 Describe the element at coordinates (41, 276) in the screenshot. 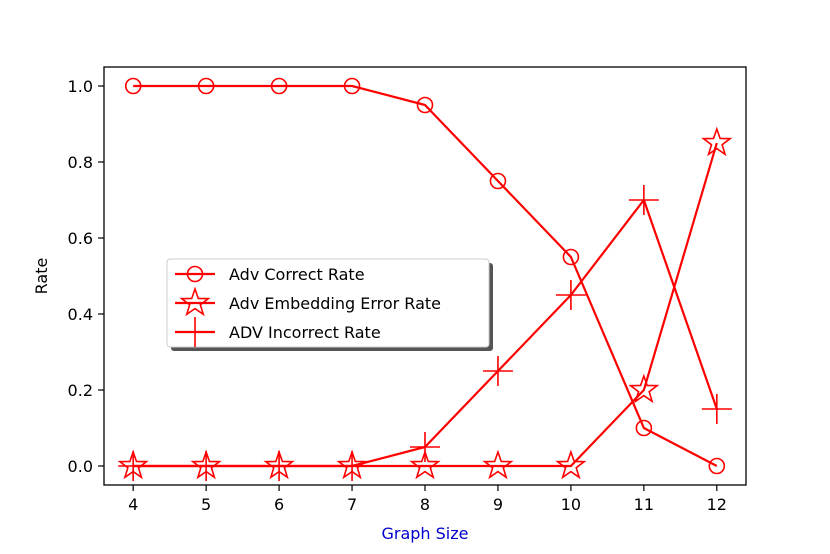

I see `y-axis-title: Rate` at that location.